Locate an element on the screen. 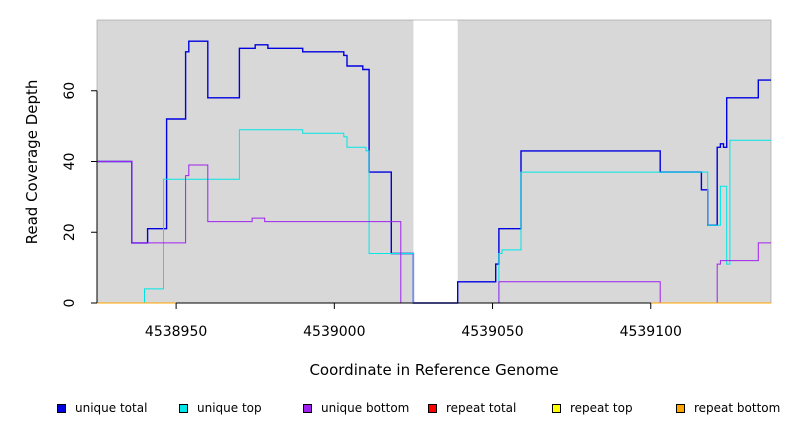 The height and width of the screenshot is (432, 792). x-axis-label: Coordinate in Reference Genome is located at coordinates (434, 370).